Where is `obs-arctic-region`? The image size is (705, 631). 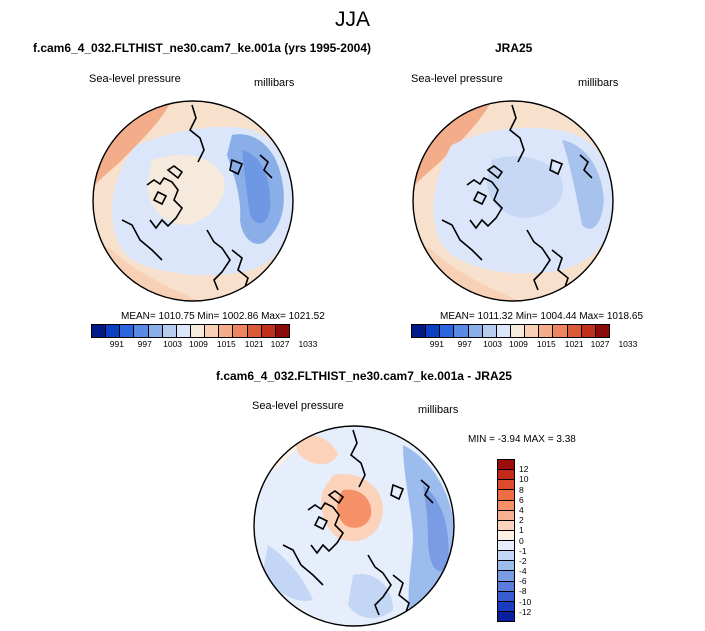
obs-arctic-region is located at coordinates (525, 187).